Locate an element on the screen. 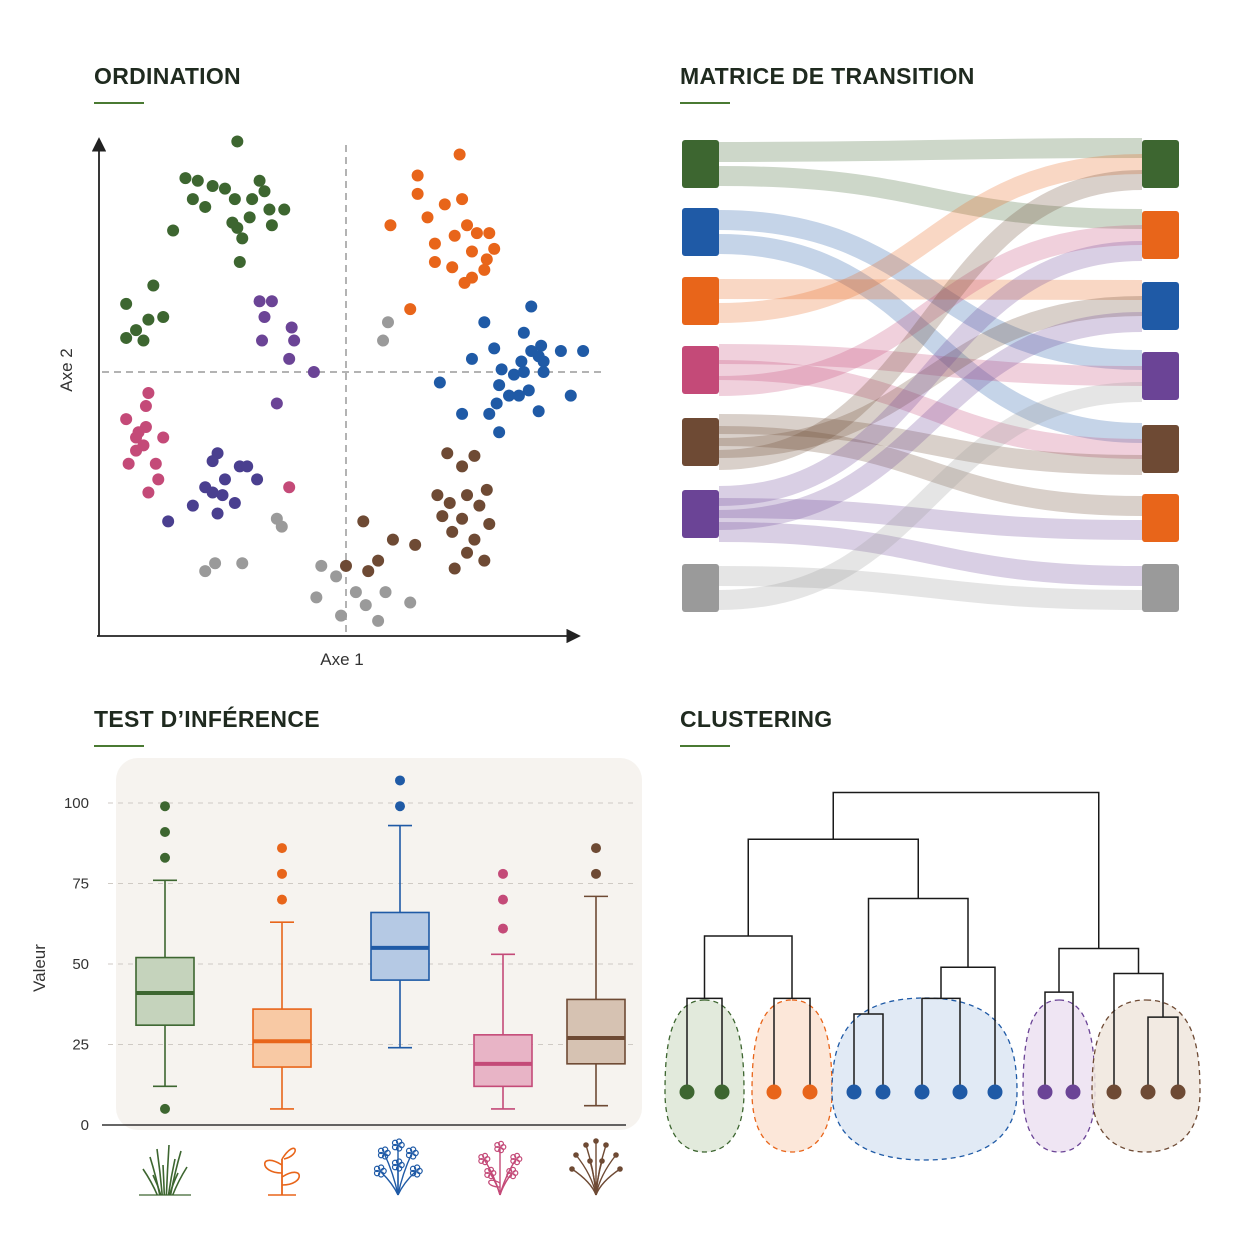 This screenshot has width=1254, height=1254. cluster-hull-blue is located at coordinates (924, 1079).